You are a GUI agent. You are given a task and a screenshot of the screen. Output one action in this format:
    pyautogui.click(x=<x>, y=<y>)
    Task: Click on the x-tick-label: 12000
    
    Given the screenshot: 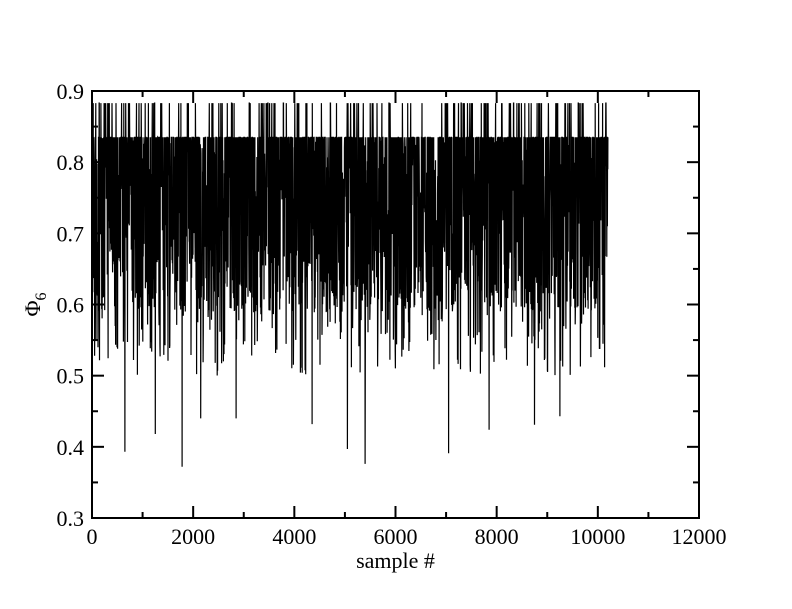 What is the action you would take?
    pyautogui.click(x=699, y=536)
    